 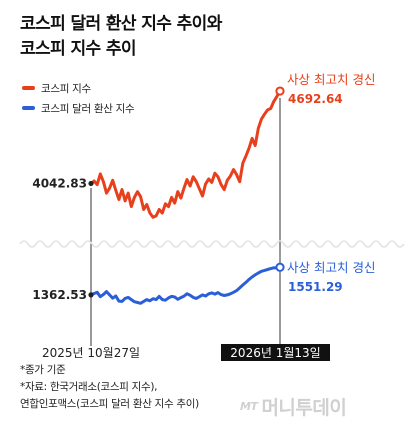 I want to click on start-label-kospi: 4042.83, so click(x=59, y=183).